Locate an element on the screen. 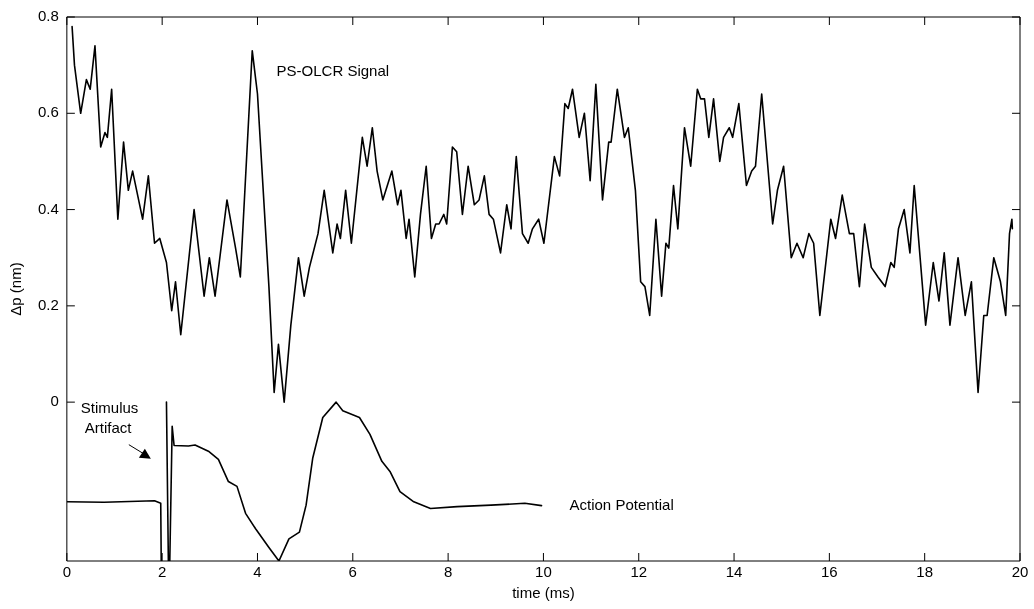 The image size is (1034, 609). x-tick-label: 12 is located at coordinates (639, 572).